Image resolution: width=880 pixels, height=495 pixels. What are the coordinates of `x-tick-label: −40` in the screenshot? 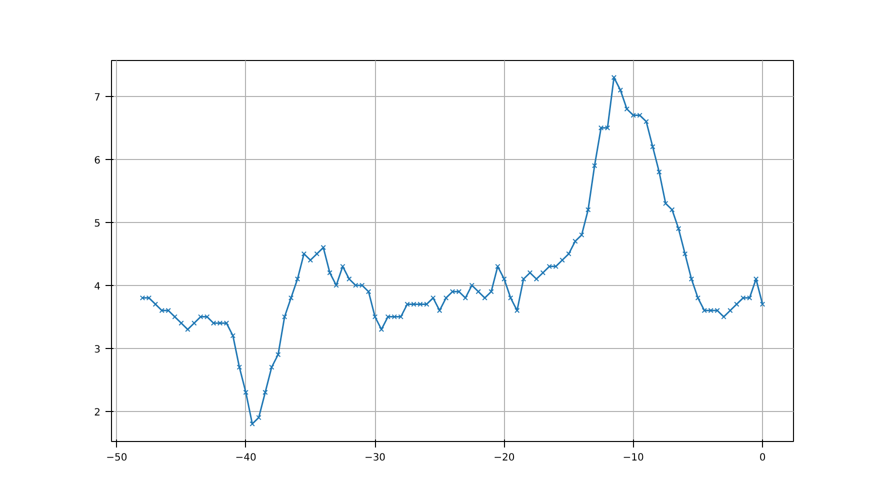 It's located at (245, 458).